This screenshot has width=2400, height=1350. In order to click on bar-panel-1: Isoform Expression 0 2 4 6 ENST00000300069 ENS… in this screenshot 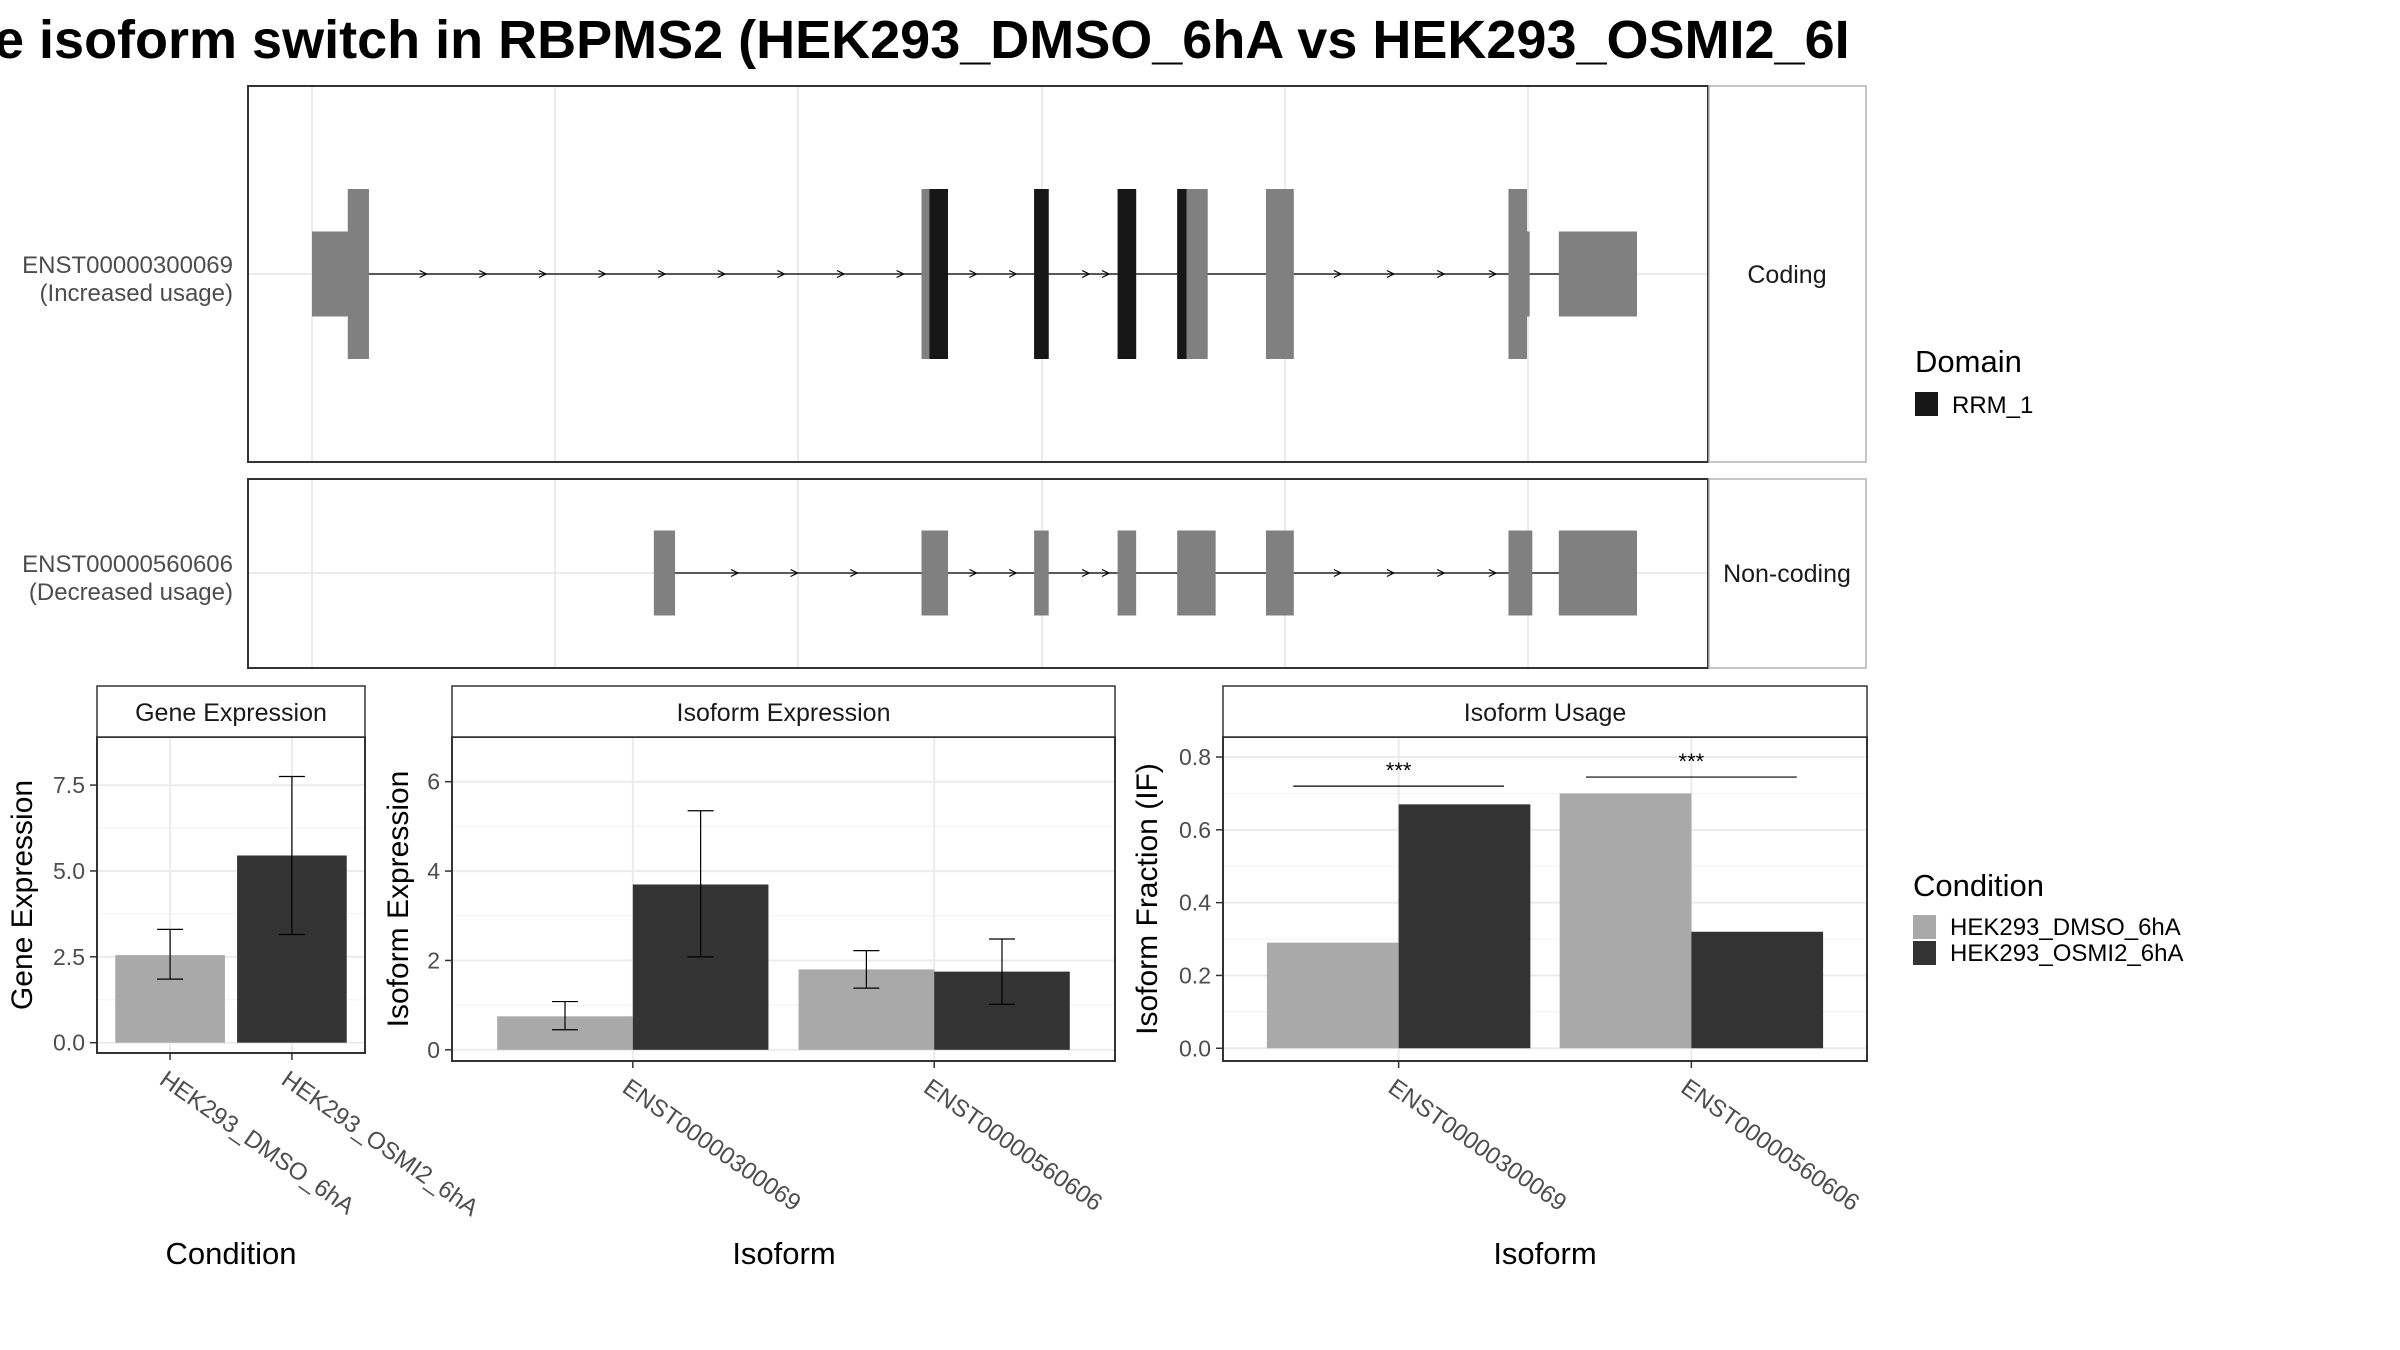, I will do `click(749, 978)`.